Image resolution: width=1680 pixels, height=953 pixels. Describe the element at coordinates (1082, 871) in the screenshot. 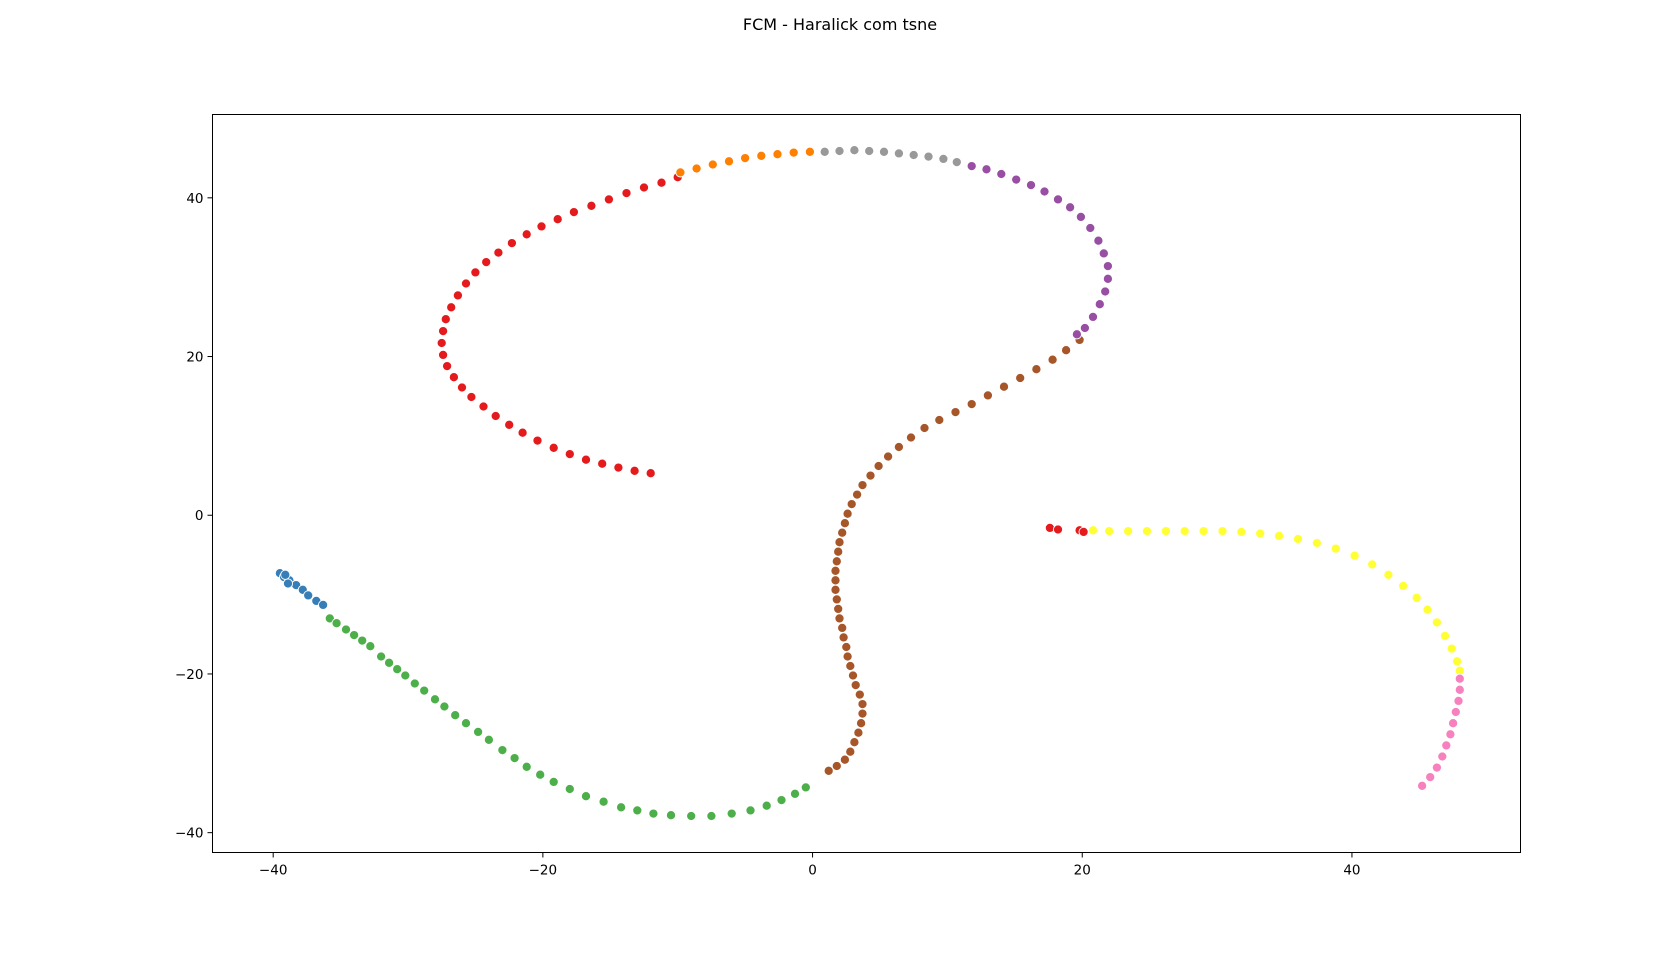

I see `x-tick-label: 20` at that location.